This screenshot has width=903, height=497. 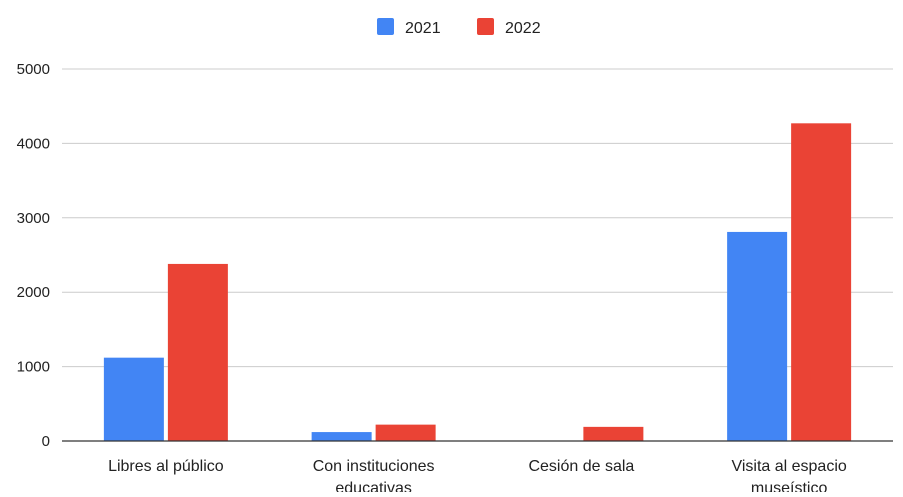 I want to click on y-tick-label: 5000, so click(x=33, y=69).